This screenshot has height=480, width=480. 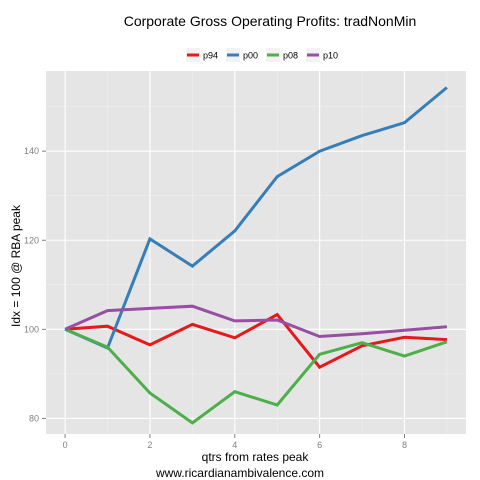 What do you see at coordinates (242, 55) in the screenshot?
I see `legend-item-p00: p00` at bounding box center [242, 55].